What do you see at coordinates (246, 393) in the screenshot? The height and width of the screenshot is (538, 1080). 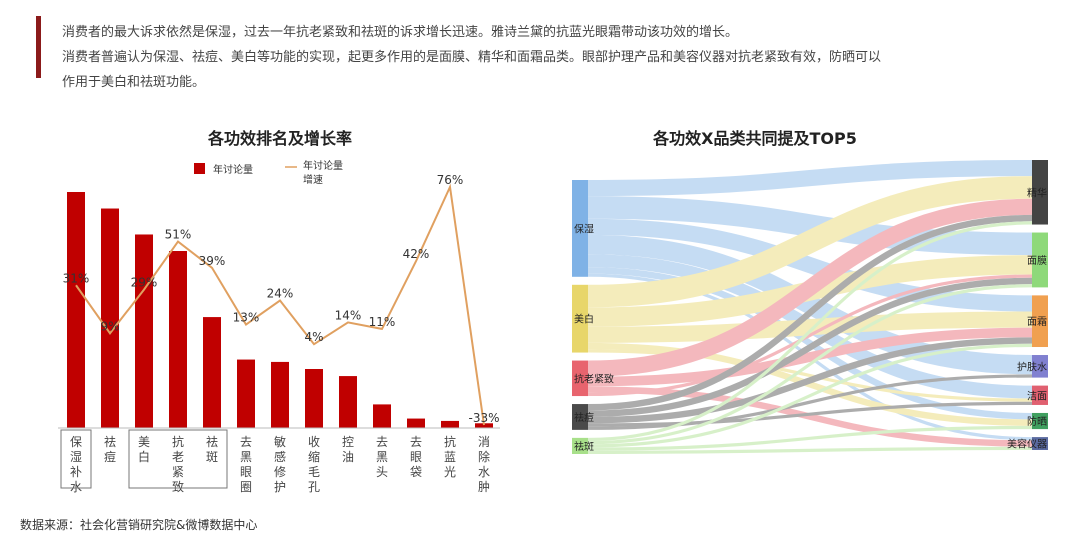 I see `bar-去黑眼圈` at bounding box center [246, 393].